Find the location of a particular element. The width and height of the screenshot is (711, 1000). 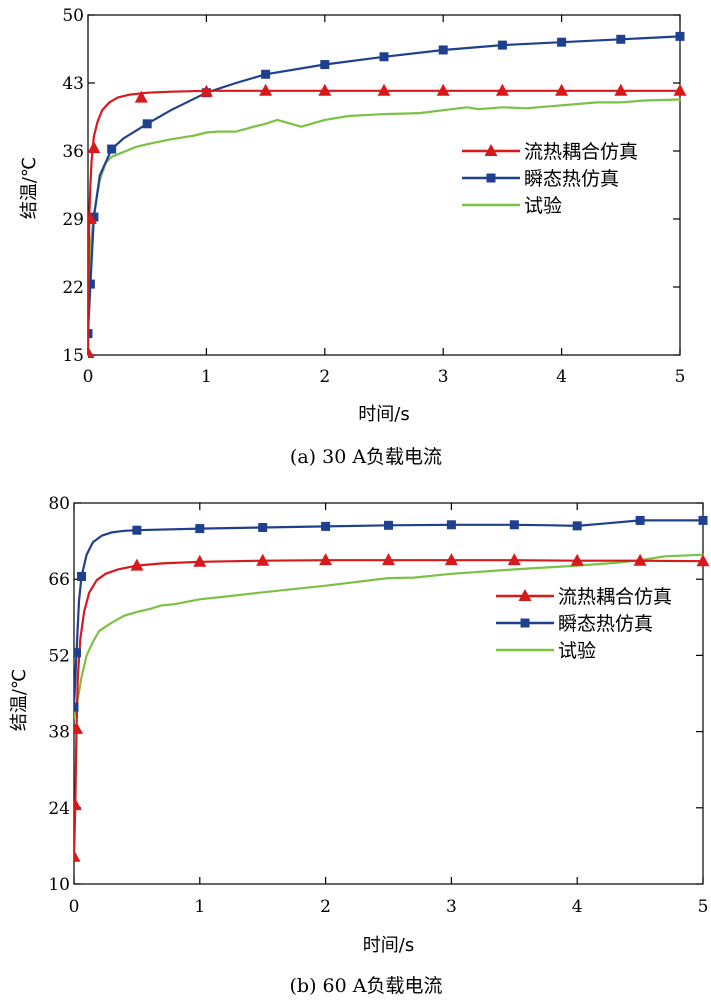

series-experiment is located at coordinates (389, 636).